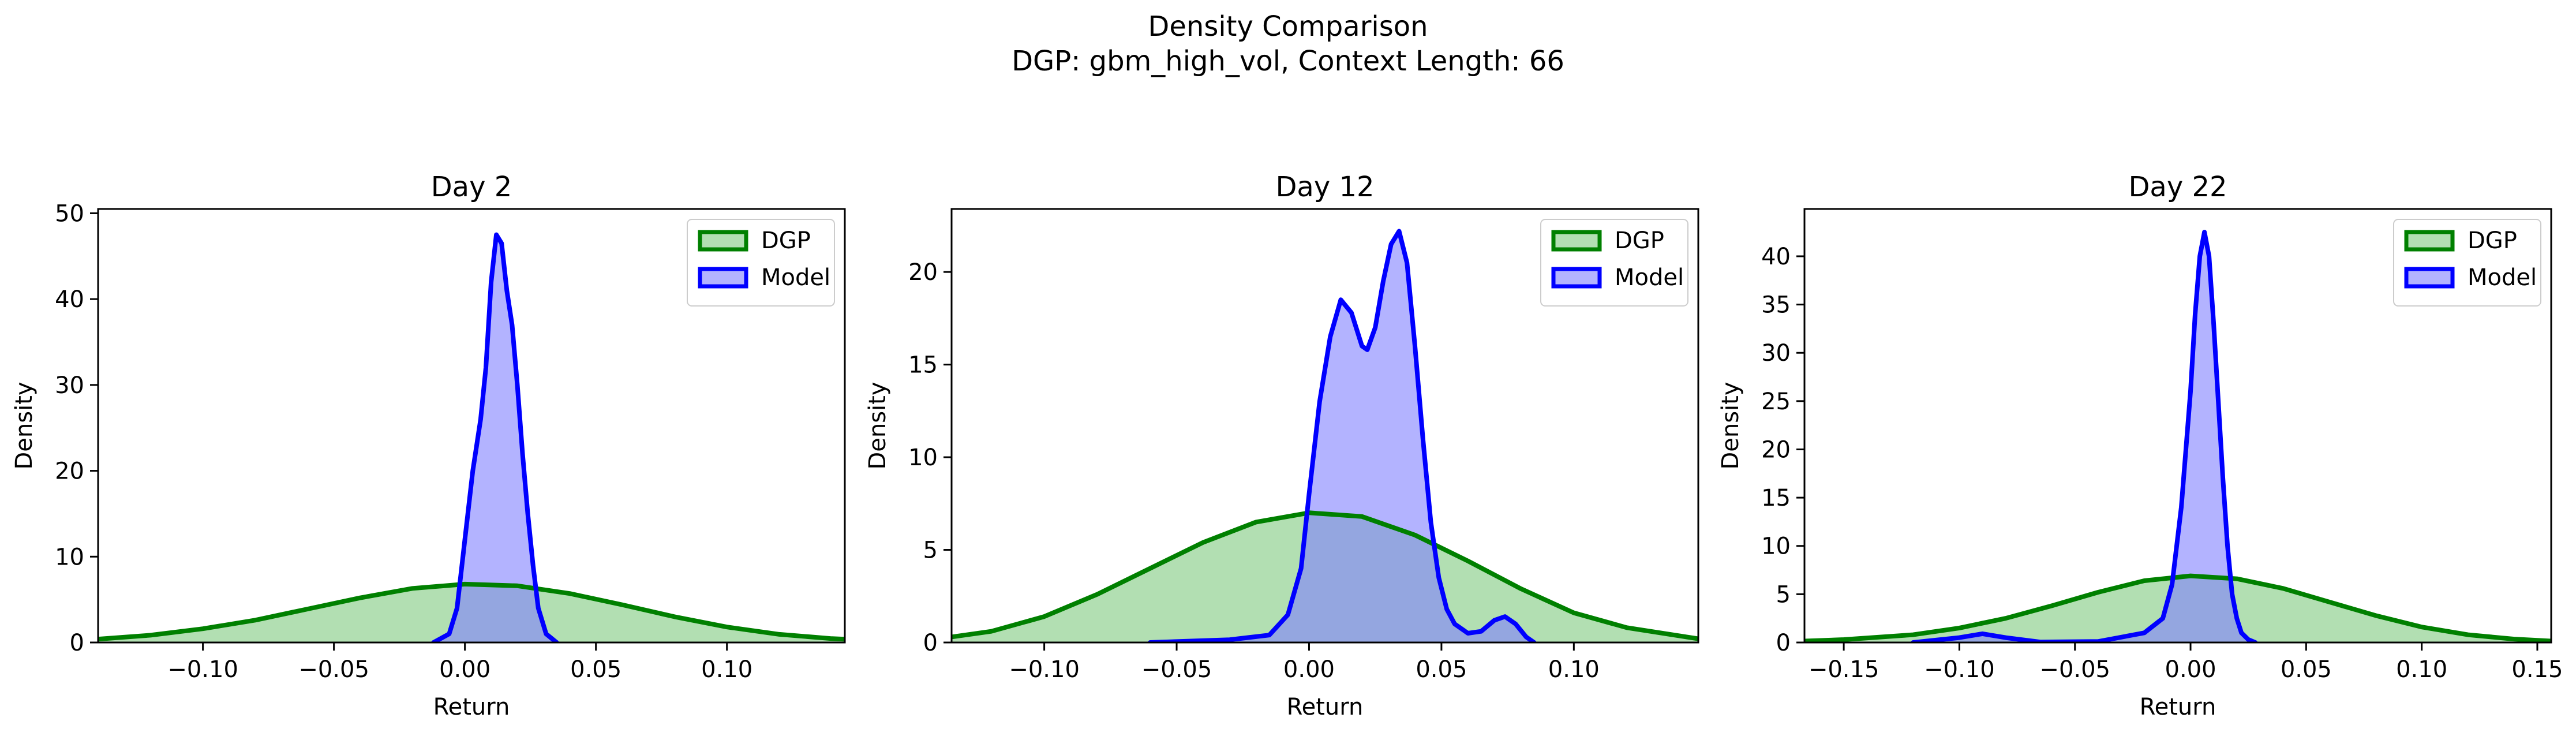 Image resolution: width=2576 pixels, height=736 pixels. Describe the element at coordinates (1325, 187) in the screenshot. I see `subplot-title: Day 12` at that location.